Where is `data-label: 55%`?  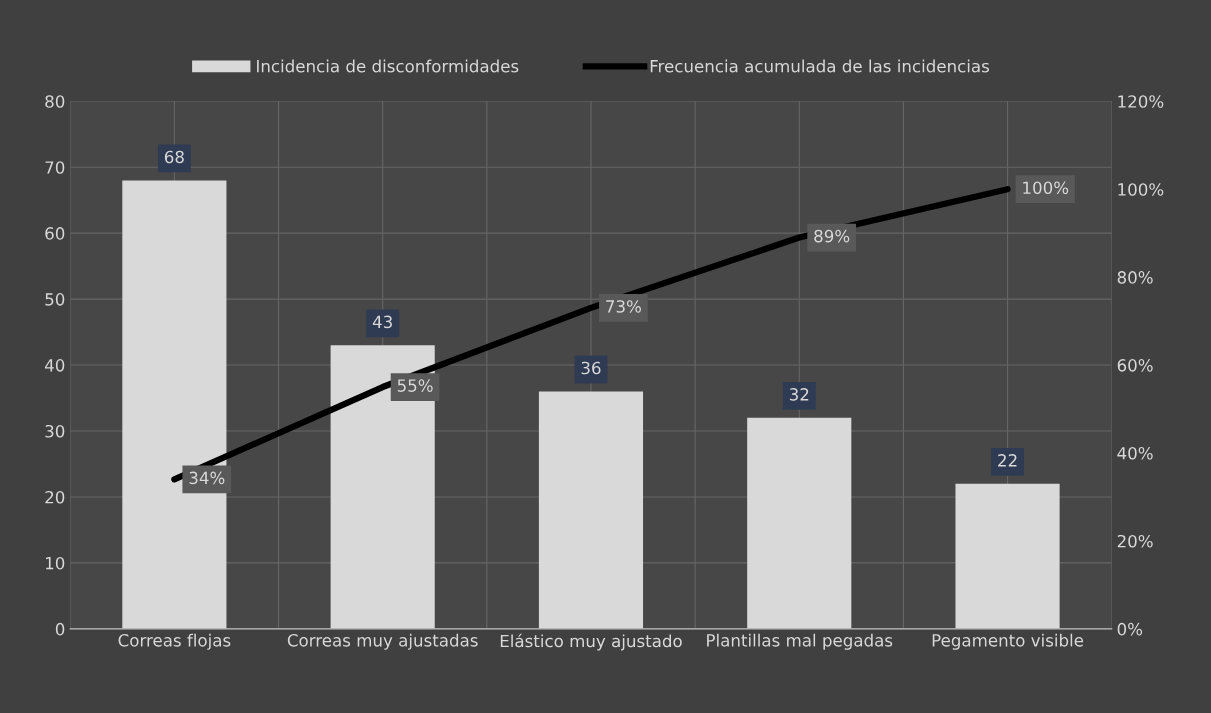 data-label: 55% is located at coordinates (415, 385).